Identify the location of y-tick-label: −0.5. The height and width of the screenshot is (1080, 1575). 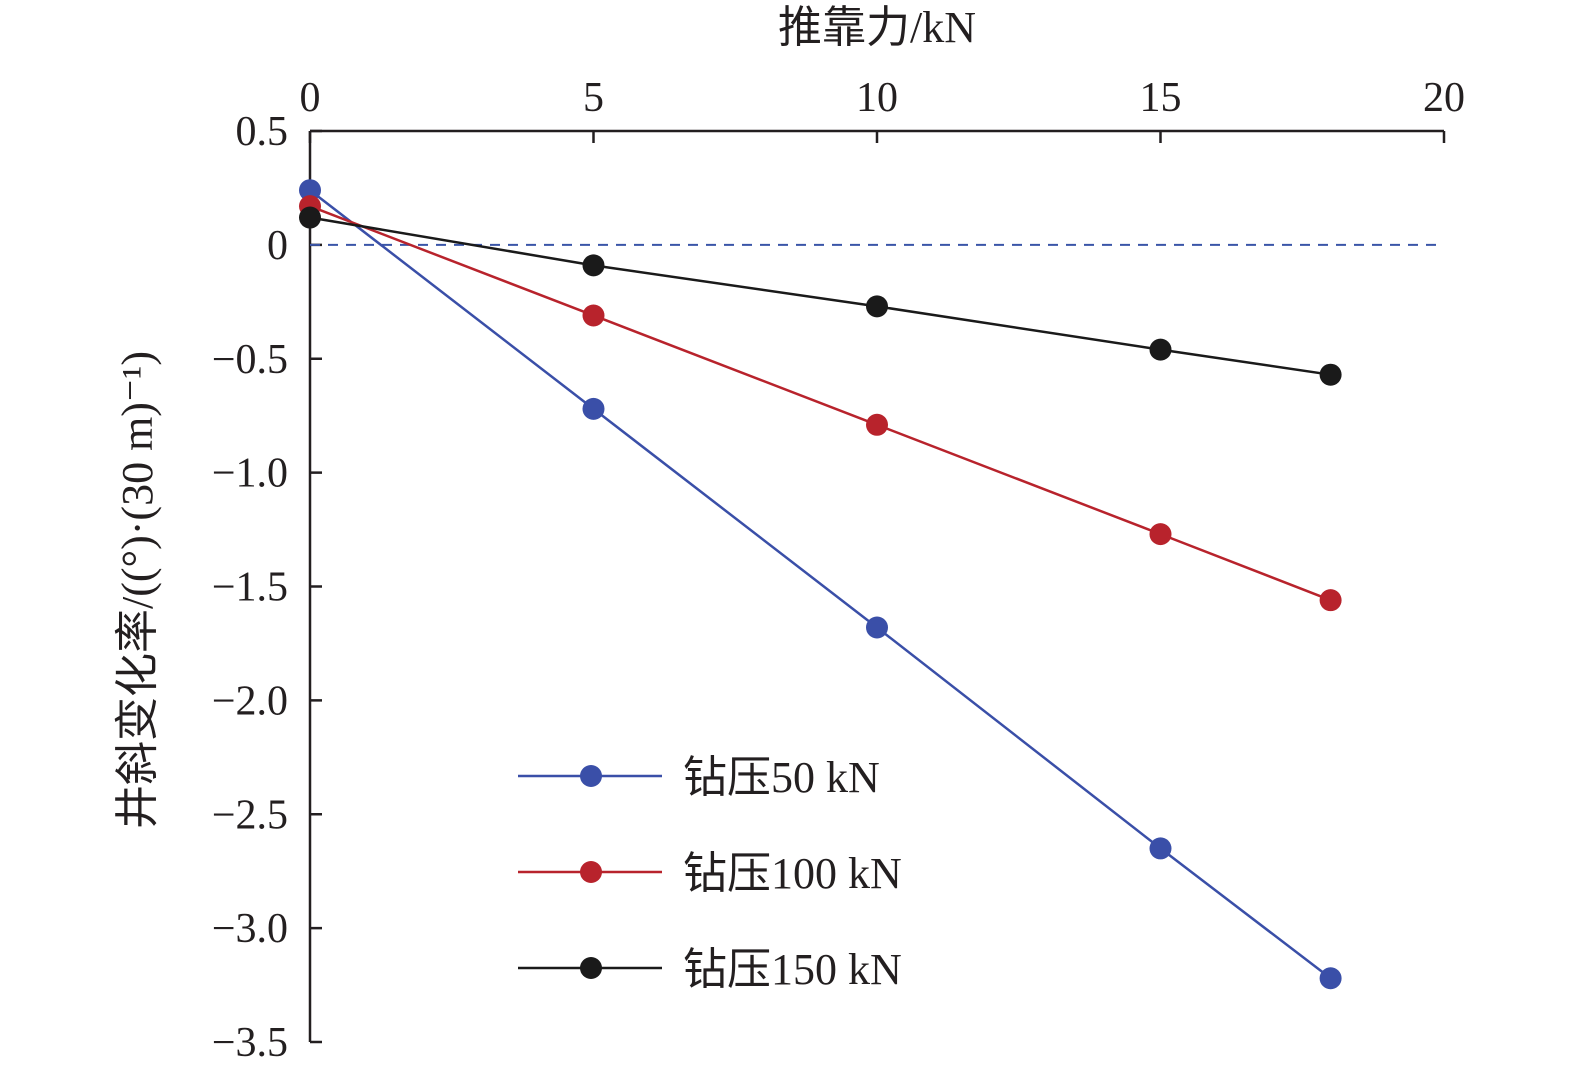
(250, 360).